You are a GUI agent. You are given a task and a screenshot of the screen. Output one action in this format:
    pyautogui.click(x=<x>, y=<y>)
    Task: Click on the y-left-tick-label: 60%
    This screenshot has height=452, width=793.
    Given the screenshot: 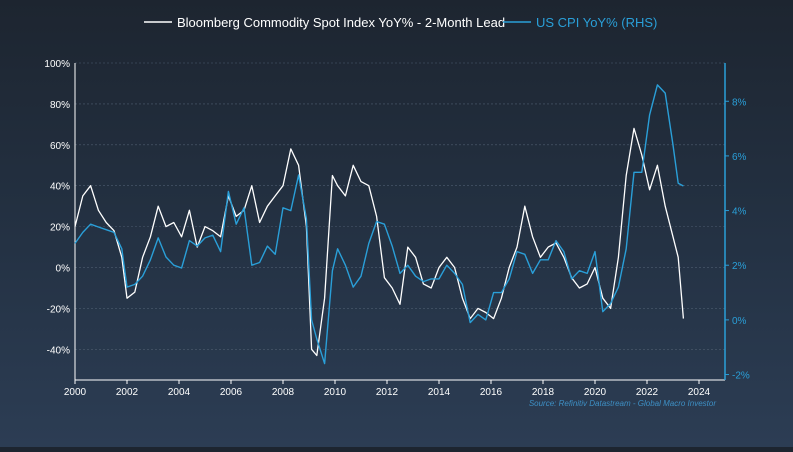 What is the action you would take?
    pyautogui.click(x=60, y=146)
    